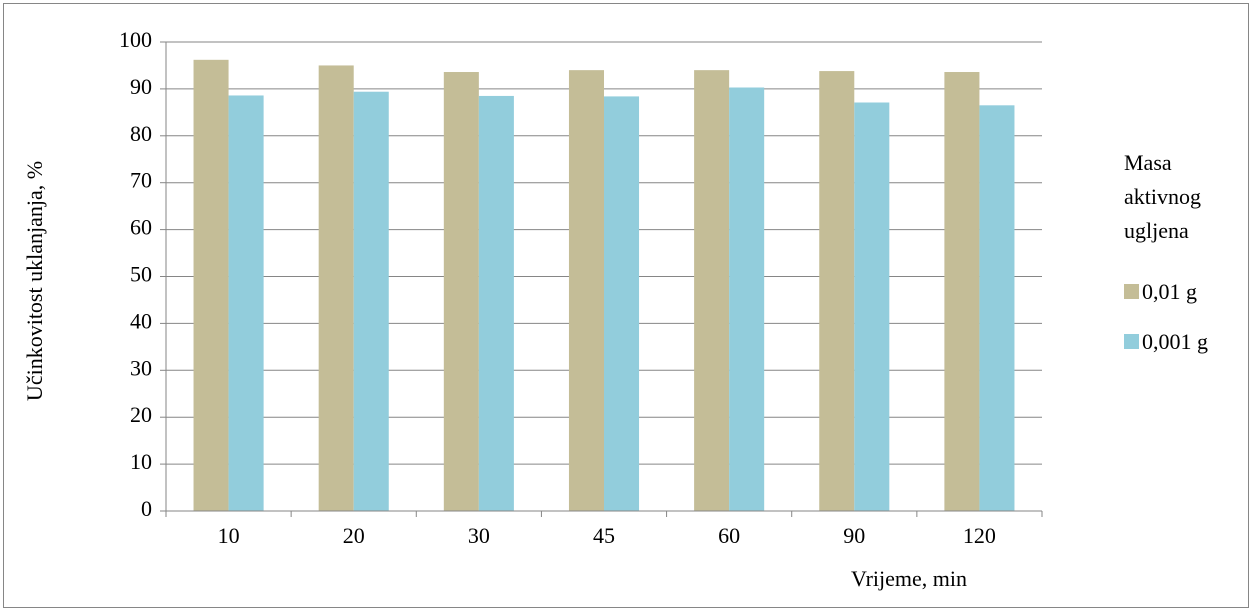  Describe the element at coordinates (141, 414) in the screenshot. I see `y-tick-label-20: 20` at that location.